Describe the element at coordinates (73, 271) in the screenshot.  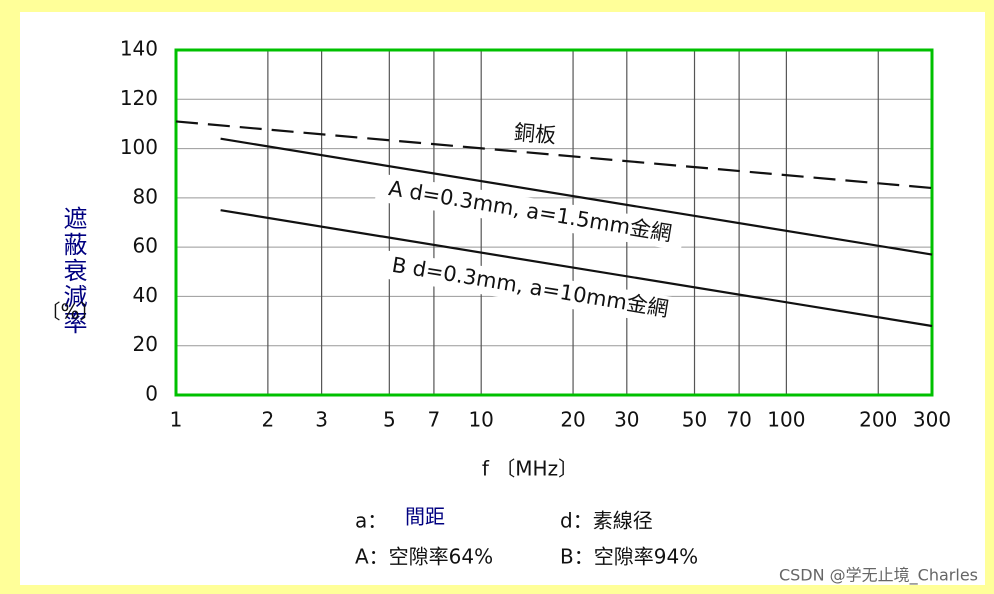
I see `y-axis-label: 遮蔽衰減率` at that location.